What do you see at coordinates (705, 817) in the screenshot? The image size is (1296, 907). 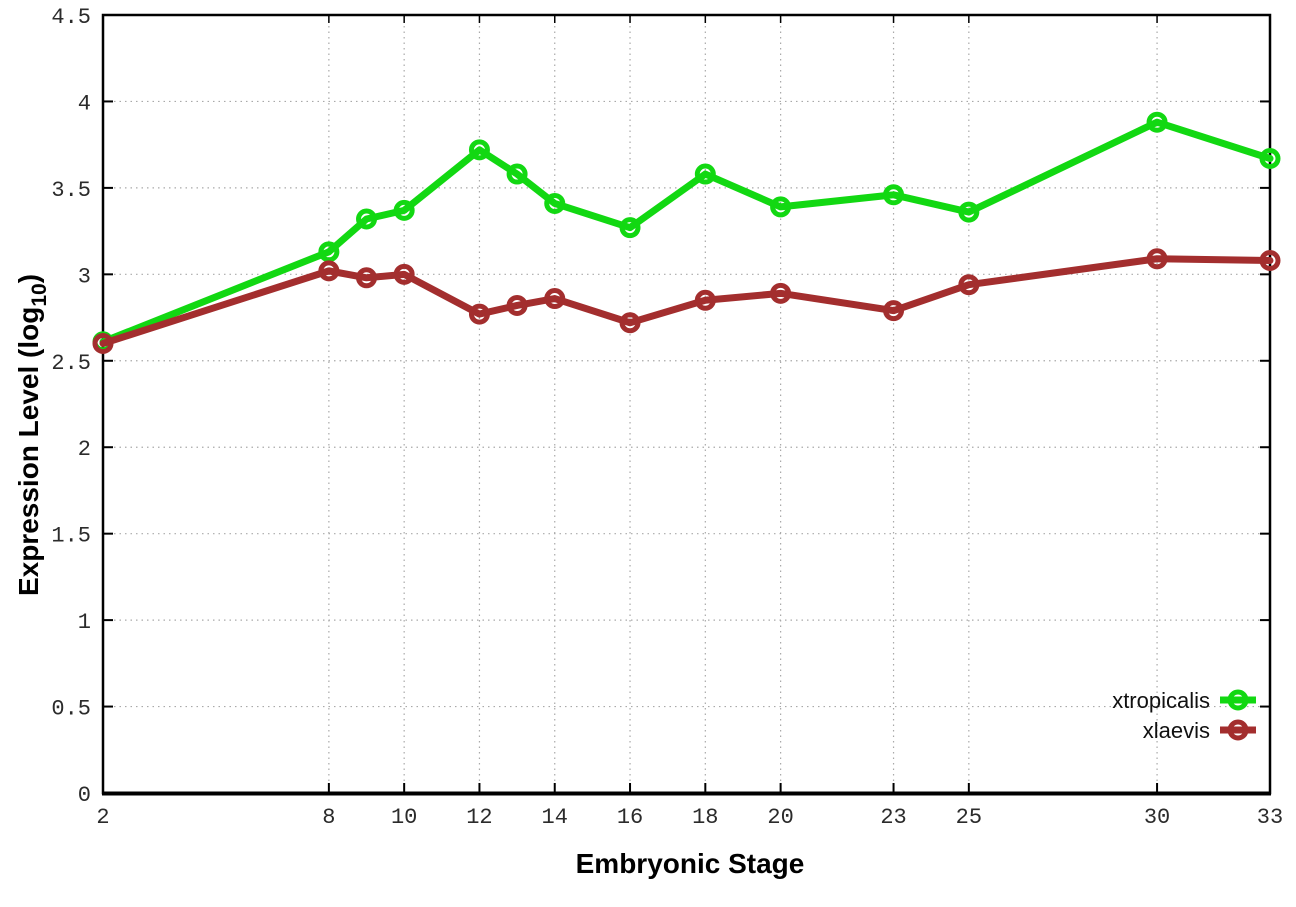 I see `x-tick-label: 18` at bounding box center [705, 817].